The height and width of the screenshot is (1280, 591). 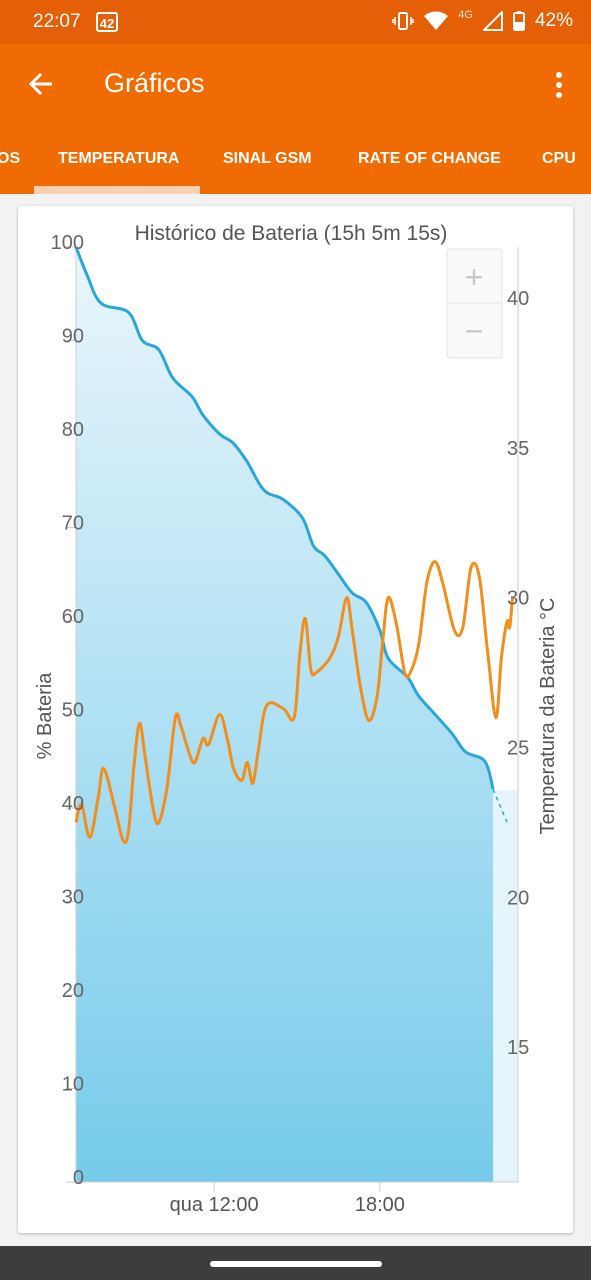 I want to click on y-tick-label: 60, so click(x=73, y=617).